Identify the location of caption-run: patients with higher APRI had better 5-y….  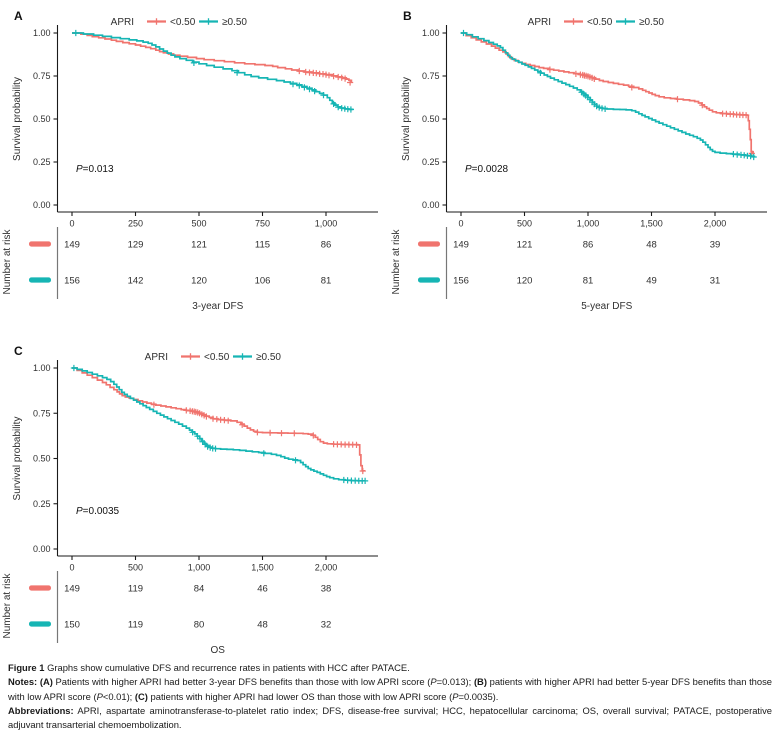
(390, 689).